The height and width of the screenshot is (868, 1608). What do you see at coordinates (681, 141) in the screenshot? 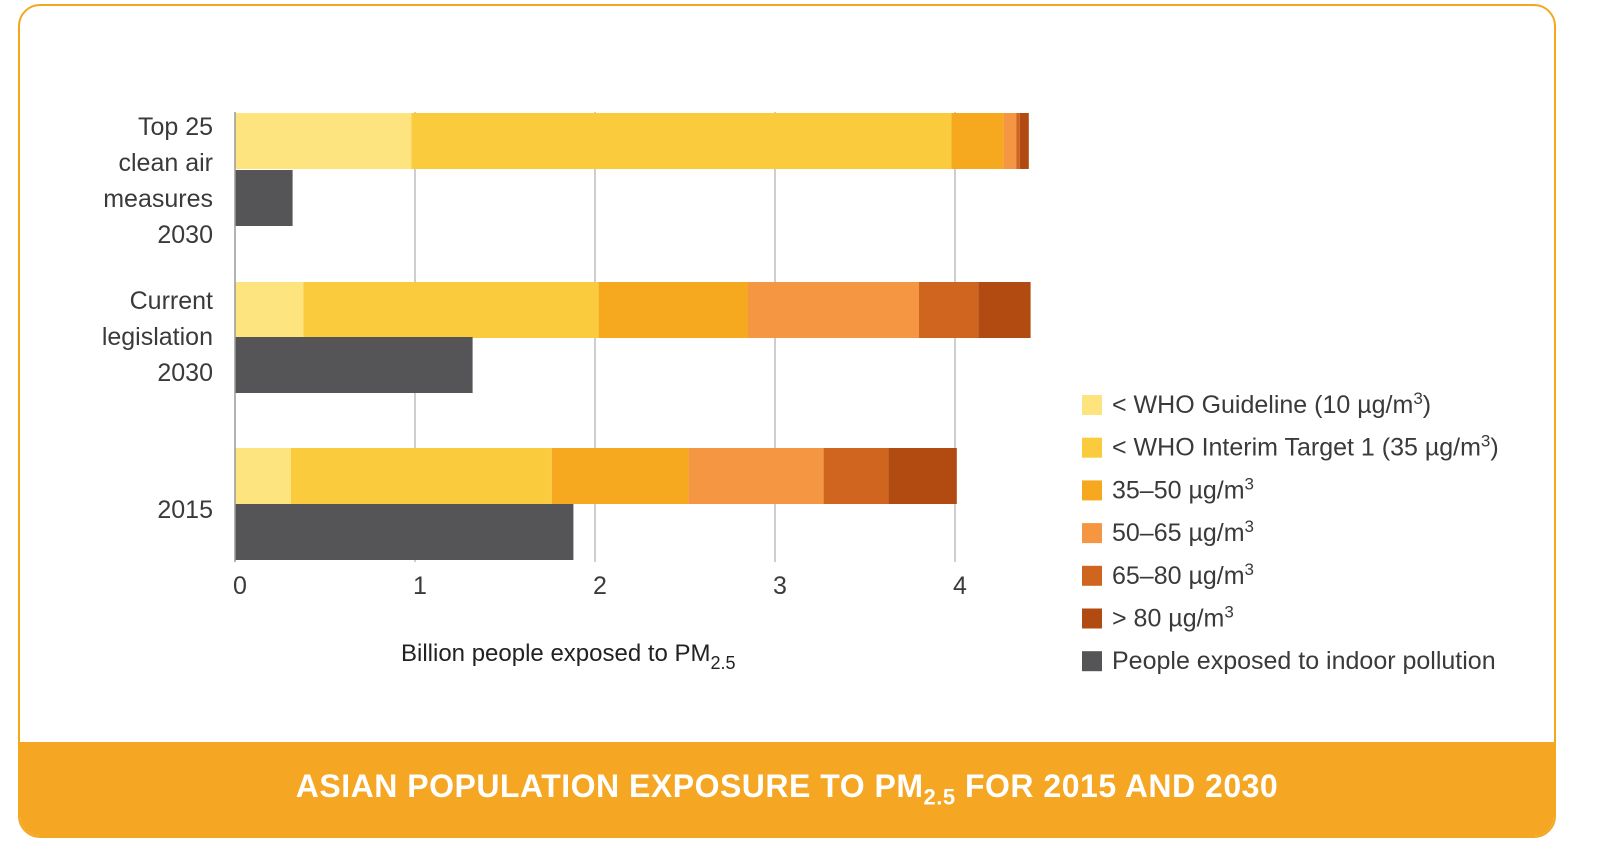
I see `bar-cat0-series1` at bounding box center [681, 141].